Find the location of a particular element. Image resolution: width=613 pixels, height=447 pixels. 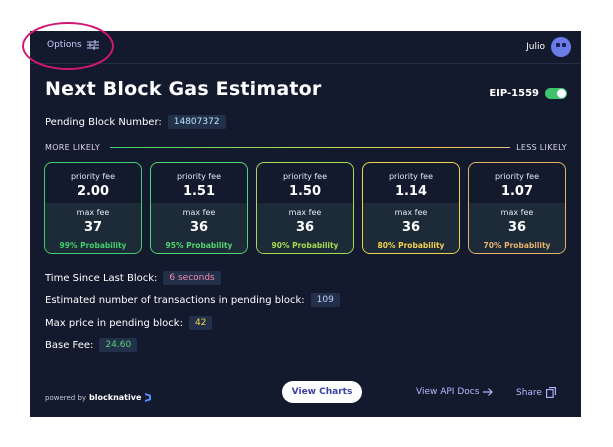

brand-name: blocknative is located at coordinates (115, 397).